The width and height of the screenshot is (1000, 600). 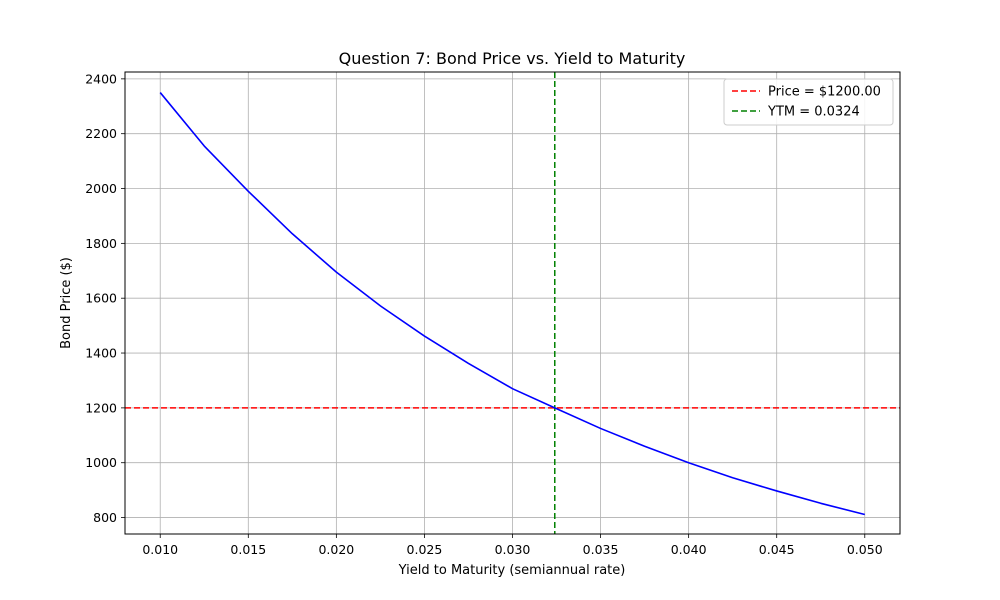 What do you see at coordinates (425, 549) in the screenshot?
I see `x-tick-label: 0.025` at bounding box center [425, 549].